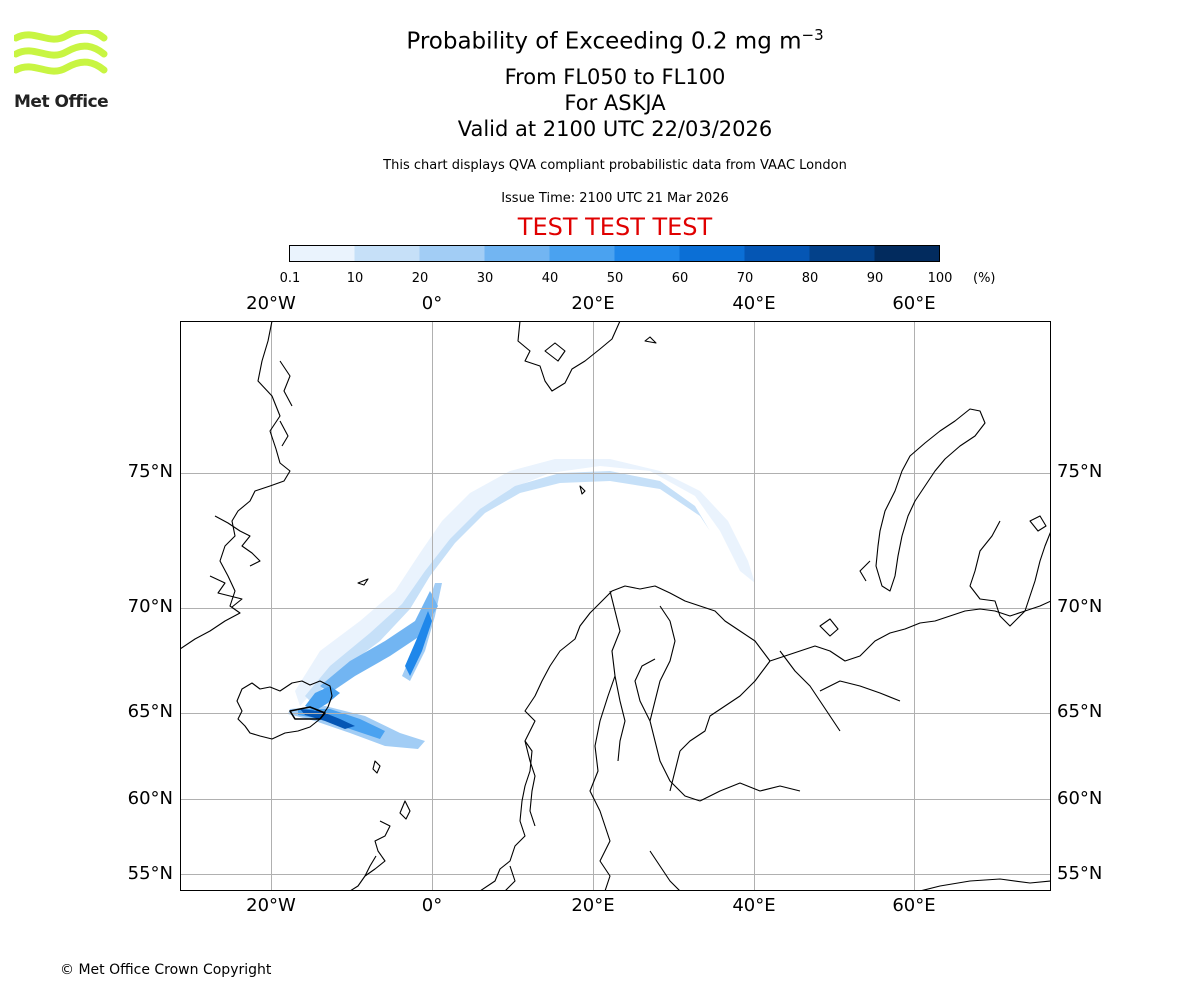  What do you see at coordinates (485, 278) in the screenshot?
I see `colorbar-tick-label: 30` at bounding box center [485, 278].